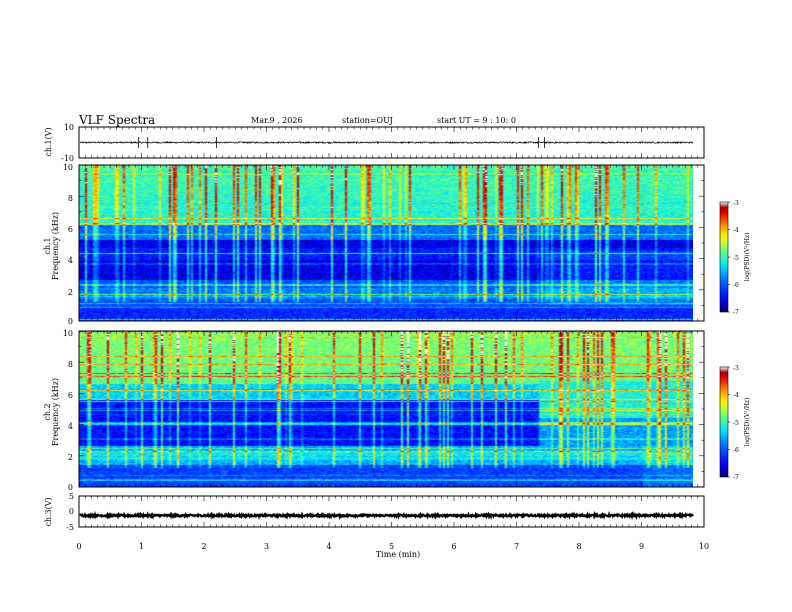  What do you see at coordinates (47, 411) in the screenshot?
I see `ch2-channel-label: ch.2` at bounding box center [47, 411].